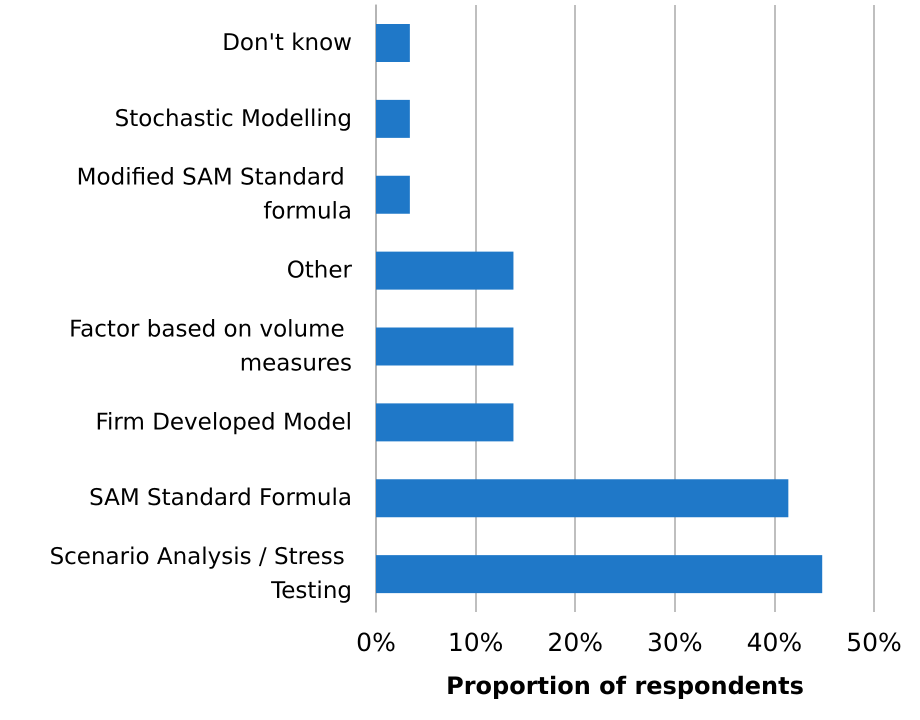 The width and height of the screenshot is (920, 720). What do you see at coordinates (476, 642) in the screenshot?
I see `x-tick-label: 10%` at bounding box center [476, 642].